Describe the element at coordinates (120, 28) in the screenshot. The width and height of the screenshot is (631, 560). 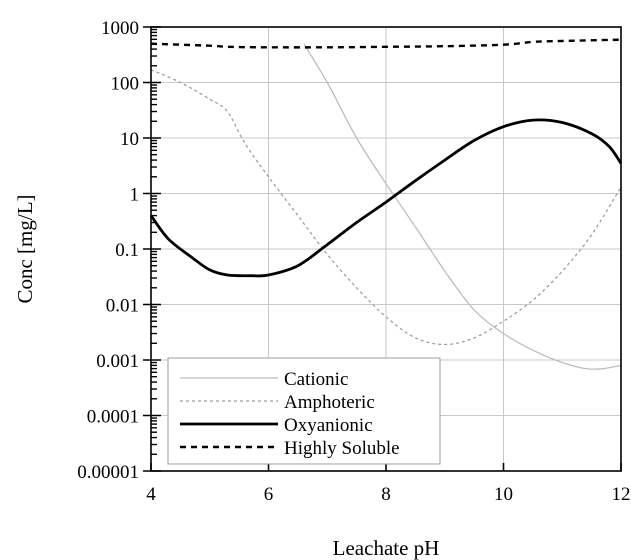
I see `y-tick-label: 1000` at that location.